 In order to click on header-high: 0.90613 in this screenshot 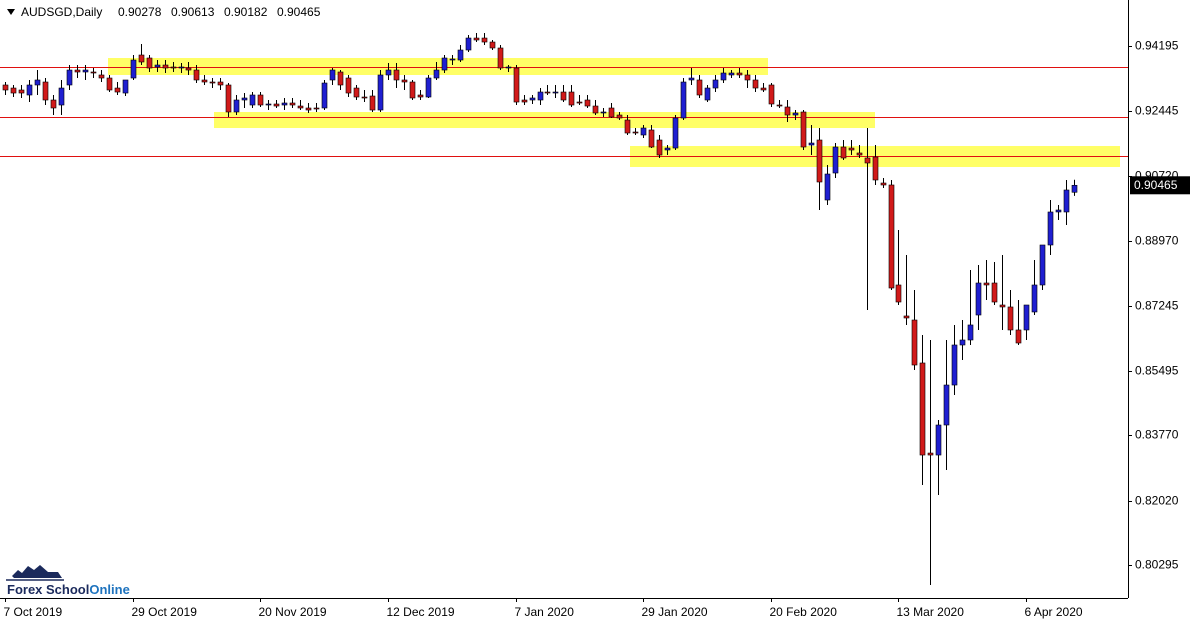, I will do `click(193, 12)`.